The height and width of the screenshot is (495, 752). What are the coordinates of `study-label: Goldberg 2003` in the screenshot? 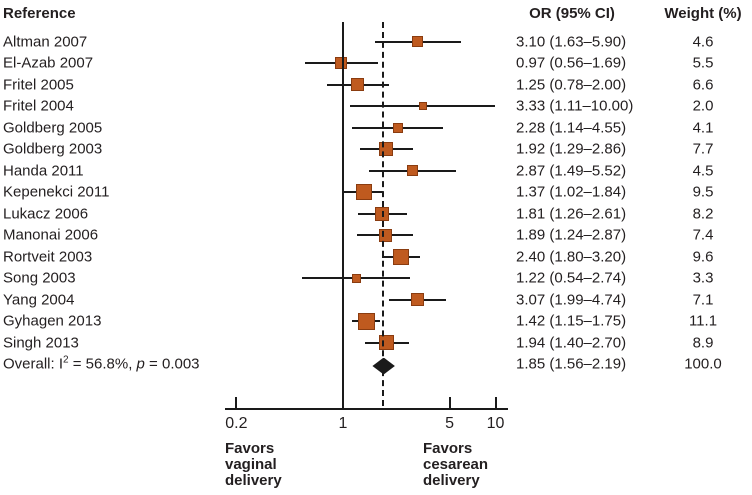 It's located at (53, 149).